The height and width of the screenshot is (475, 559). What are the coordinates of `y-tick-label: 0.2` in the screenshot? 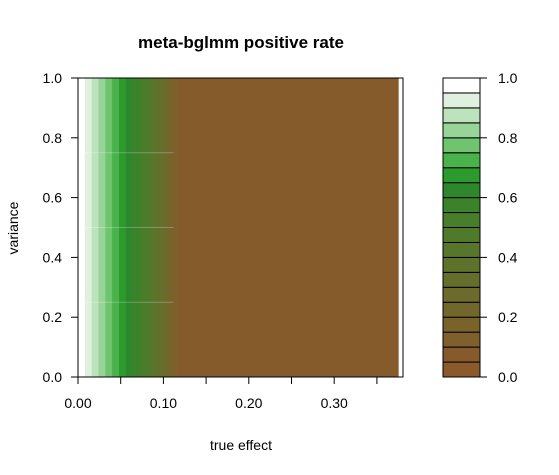 It's located at (53, 317).